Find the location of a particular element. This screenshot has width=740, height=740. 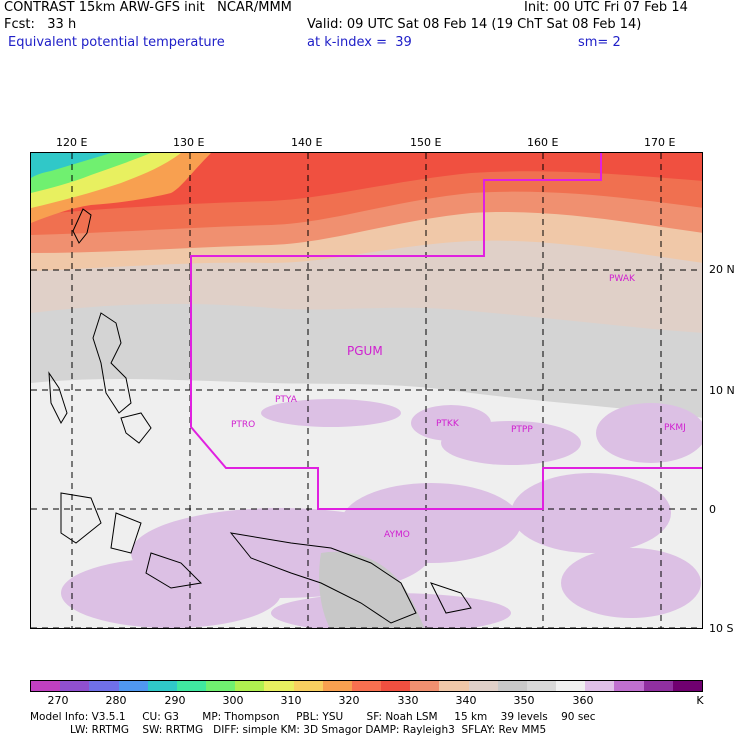

colorbar-label: 310 is located at coordinates (291, 700).